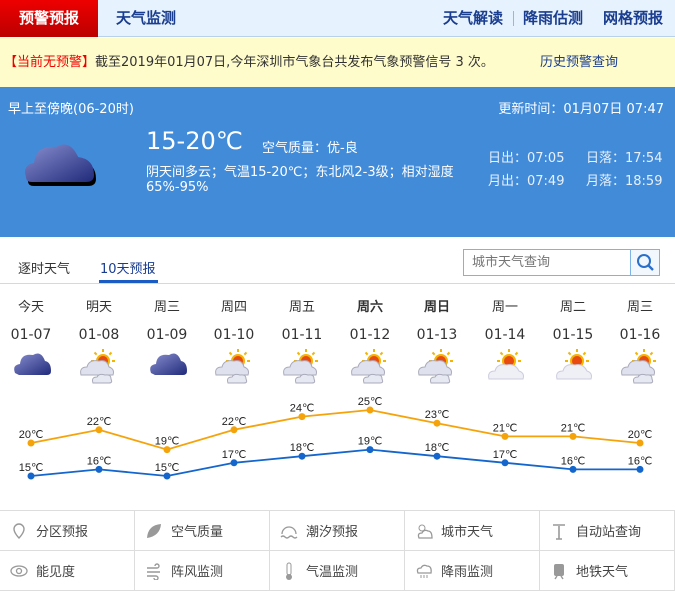 This screenshot has height=593, width=675. I want to click on quick-link-thermometer: 气温监测, so click(337, 571).